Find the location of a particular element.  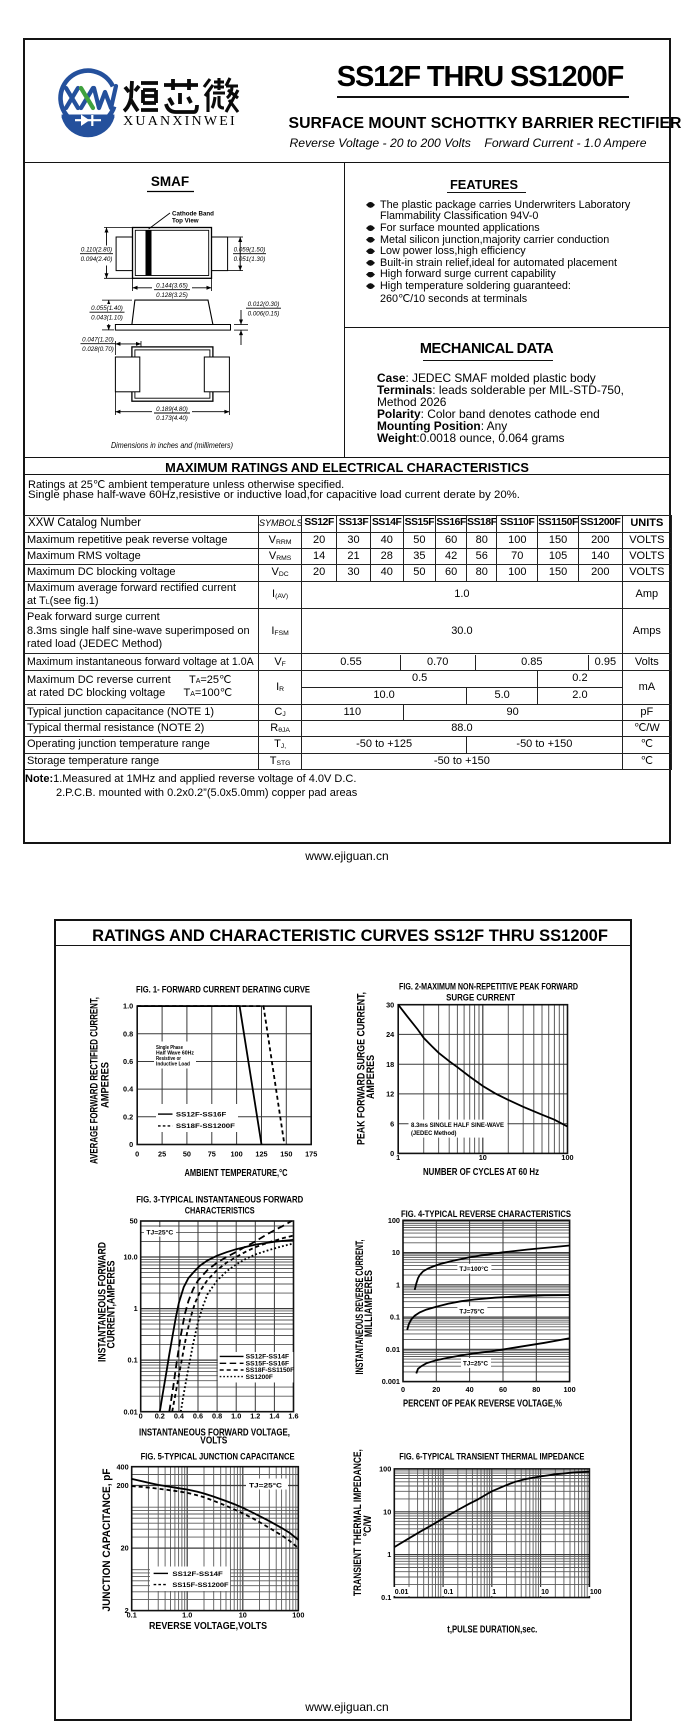

svg-text: CHARACTERISTICS is located at coordinates (220, 1211).